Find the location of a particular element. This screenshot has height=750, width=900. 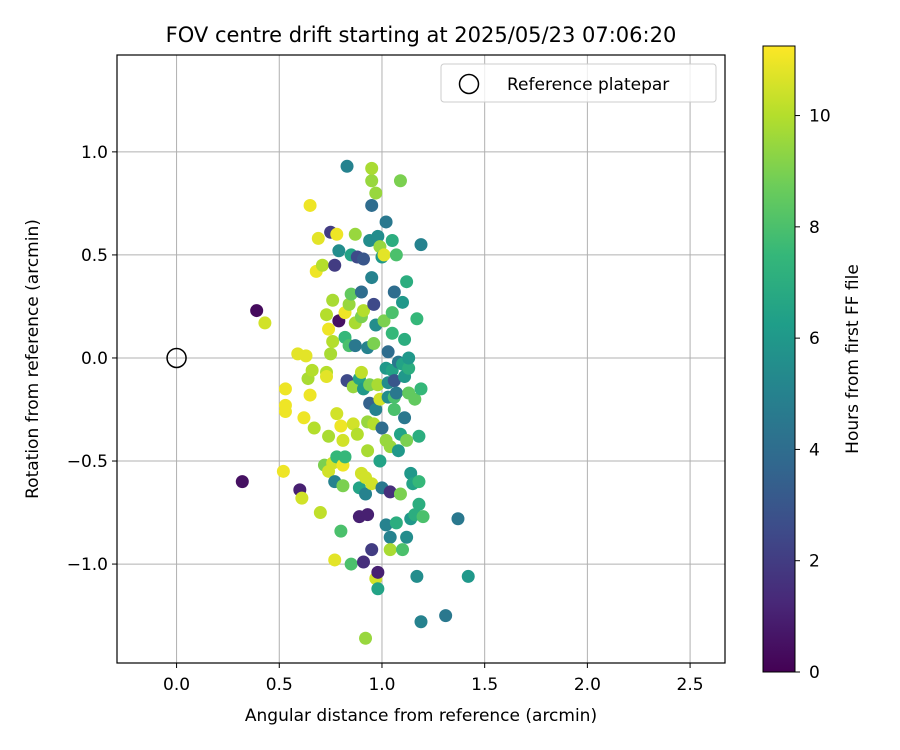

y-tick-label: −0.5 is located at coordinates (87, 462).